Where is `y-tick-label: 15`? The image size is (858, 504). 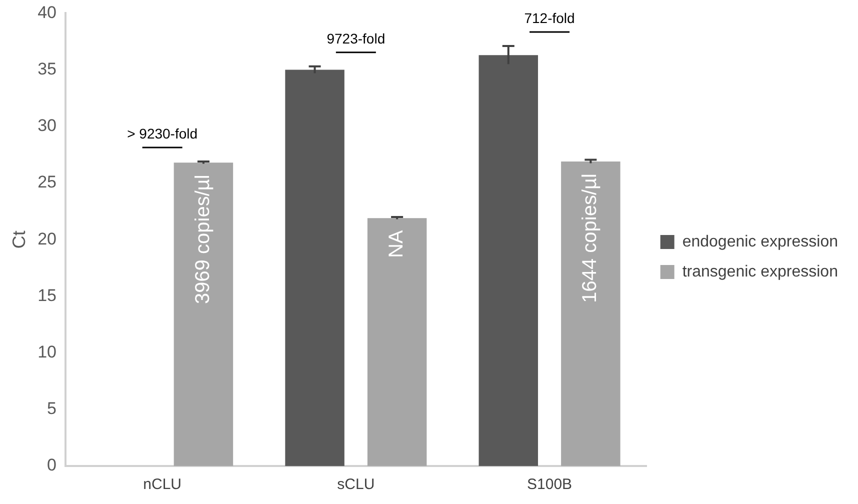 y-tick-label: 15 is located at coordinates (47, 295).